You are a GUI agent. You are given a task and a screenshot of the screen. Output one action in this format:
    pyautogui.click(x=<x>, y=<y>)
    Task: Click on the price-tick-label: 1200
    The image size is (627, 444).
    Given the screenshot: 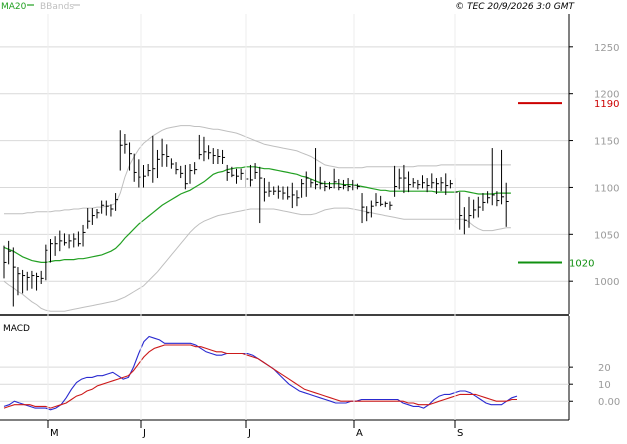 What is the action you would take?
    pyautogui.click(x=606, y=95)
    